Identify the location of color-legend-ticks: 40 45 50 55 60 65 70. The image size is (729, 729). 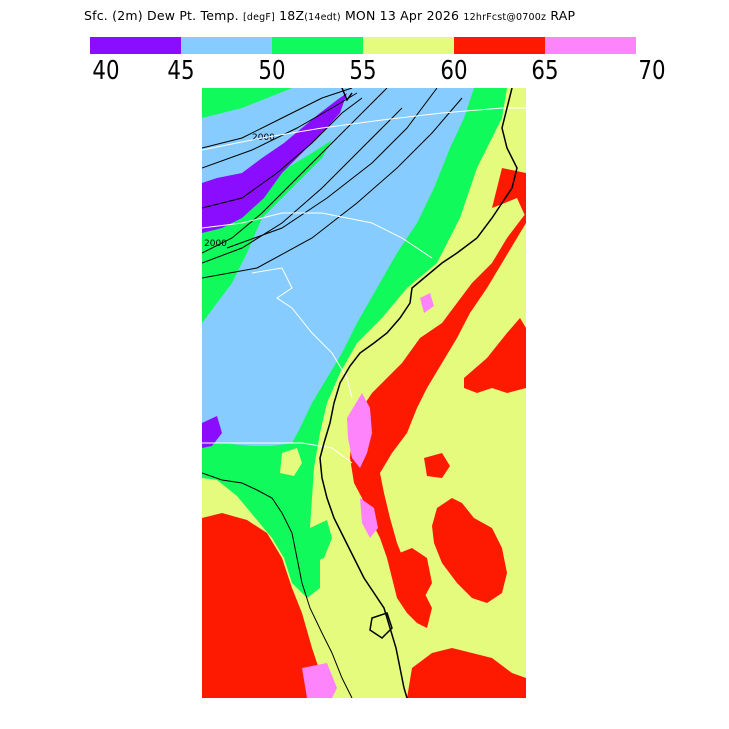
(364, 72).